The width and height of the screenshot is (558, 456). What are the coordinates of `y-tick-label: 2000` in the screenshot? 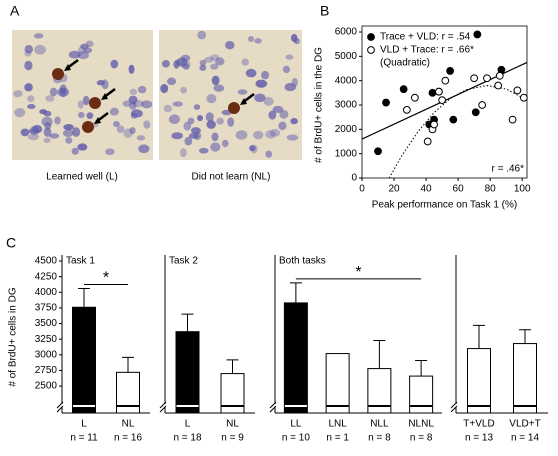 It's located at (346, 129).